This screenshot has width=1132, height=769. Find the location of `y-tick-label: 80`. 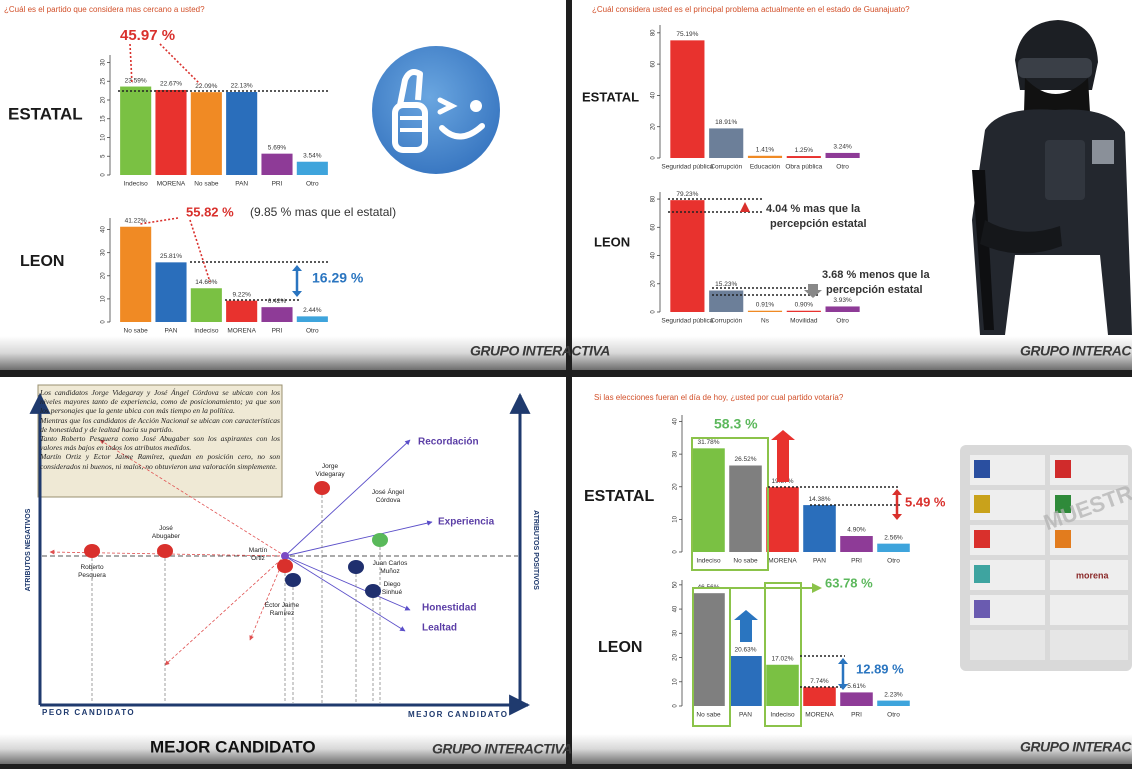

y-tick-label: 80 is located at coordinates (654, 32).